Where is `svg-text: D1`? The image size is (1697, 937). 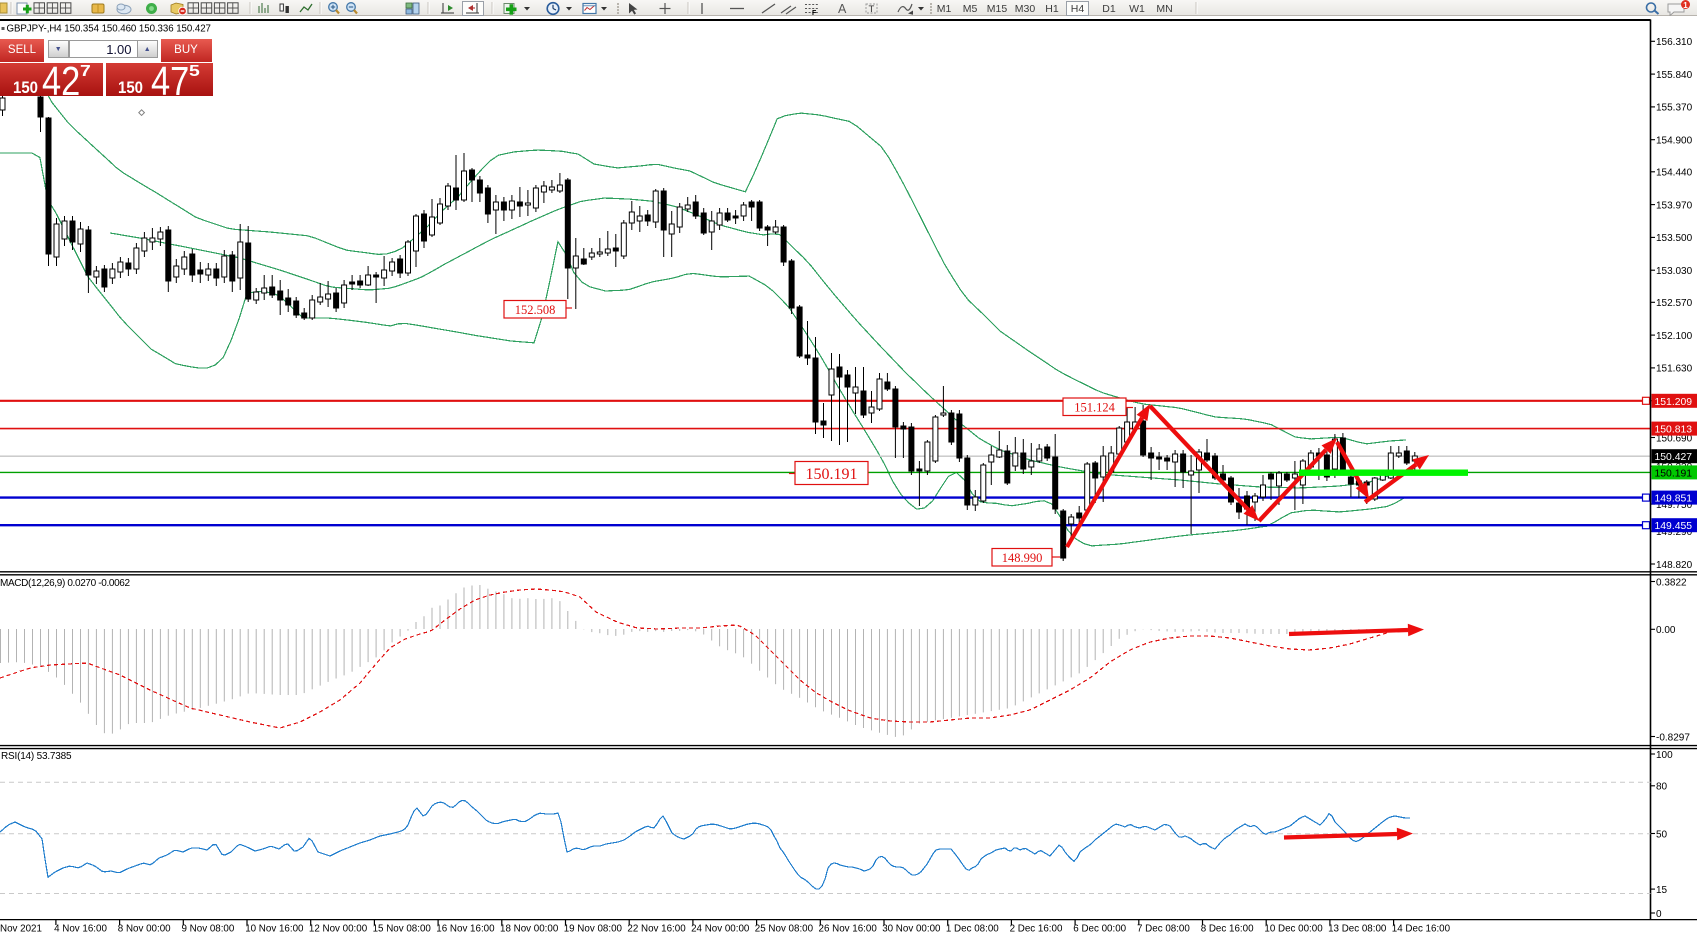
svg-text: D1 is located at coordinates (1109, 9).